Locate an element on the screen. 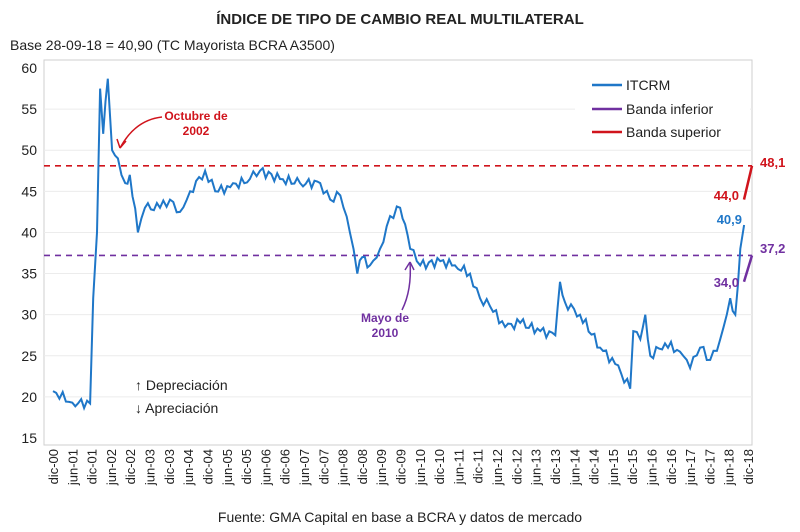  x-tick-label: dic-15 is located at coordinates (632, 466).